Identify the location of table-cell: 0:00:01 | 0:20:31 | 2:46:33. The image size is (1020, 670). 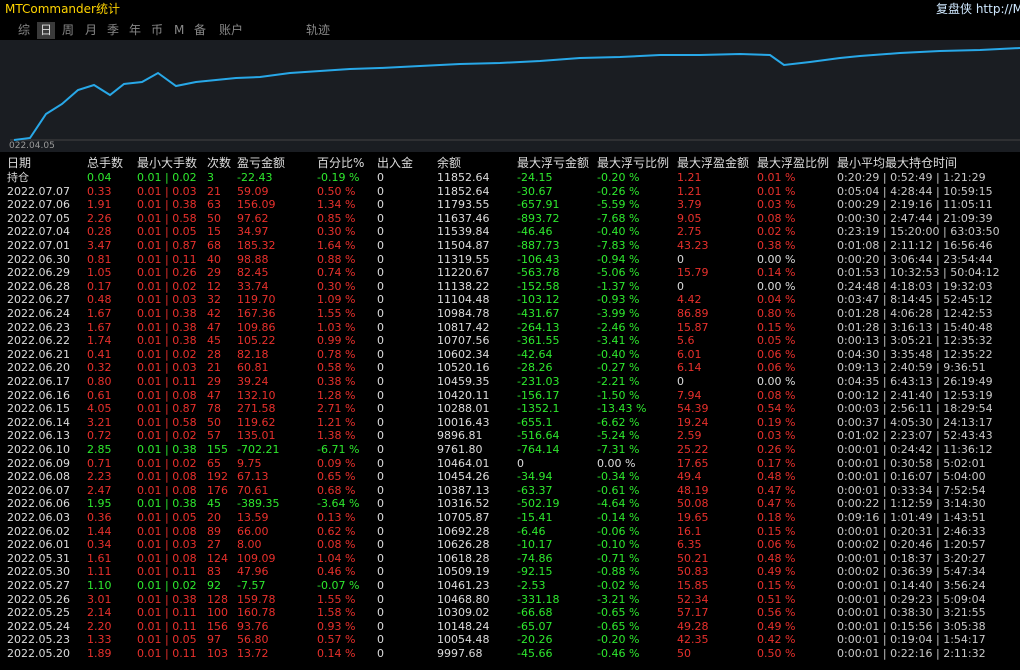
(911, 531).